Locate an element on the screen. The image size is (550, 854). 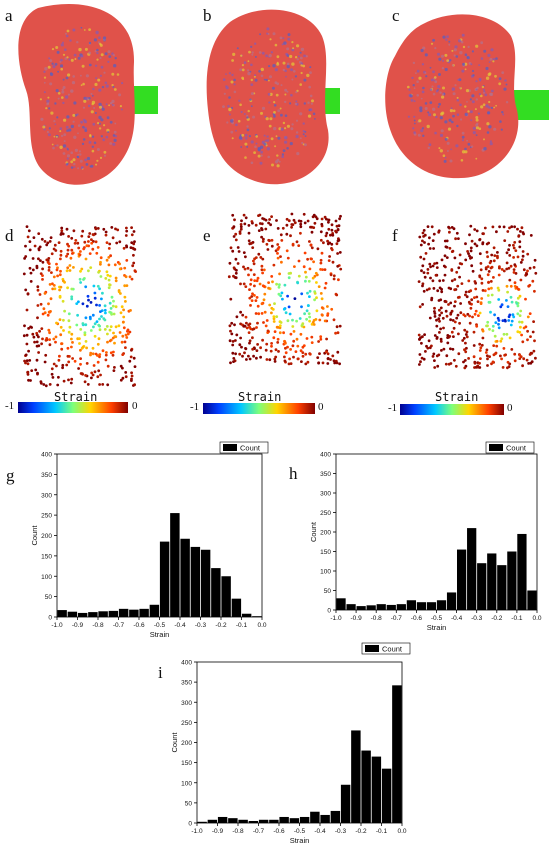
x-tick-label: -0.4 is located at coordinates (180, 625).